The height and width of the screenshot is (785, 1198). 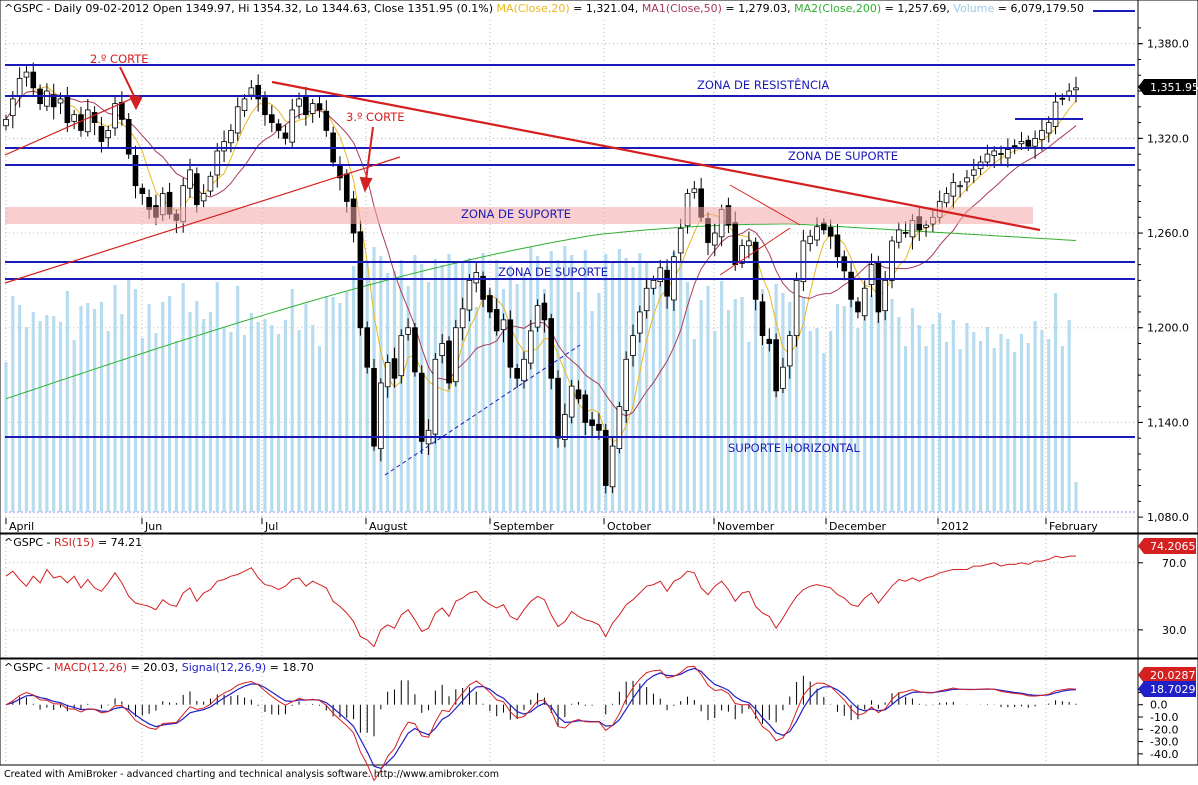 What do you see at coordinates (1164, 729) in the screenshot?
I see `macd-tick-label: -20.0` at bounding box center [1164, 729].